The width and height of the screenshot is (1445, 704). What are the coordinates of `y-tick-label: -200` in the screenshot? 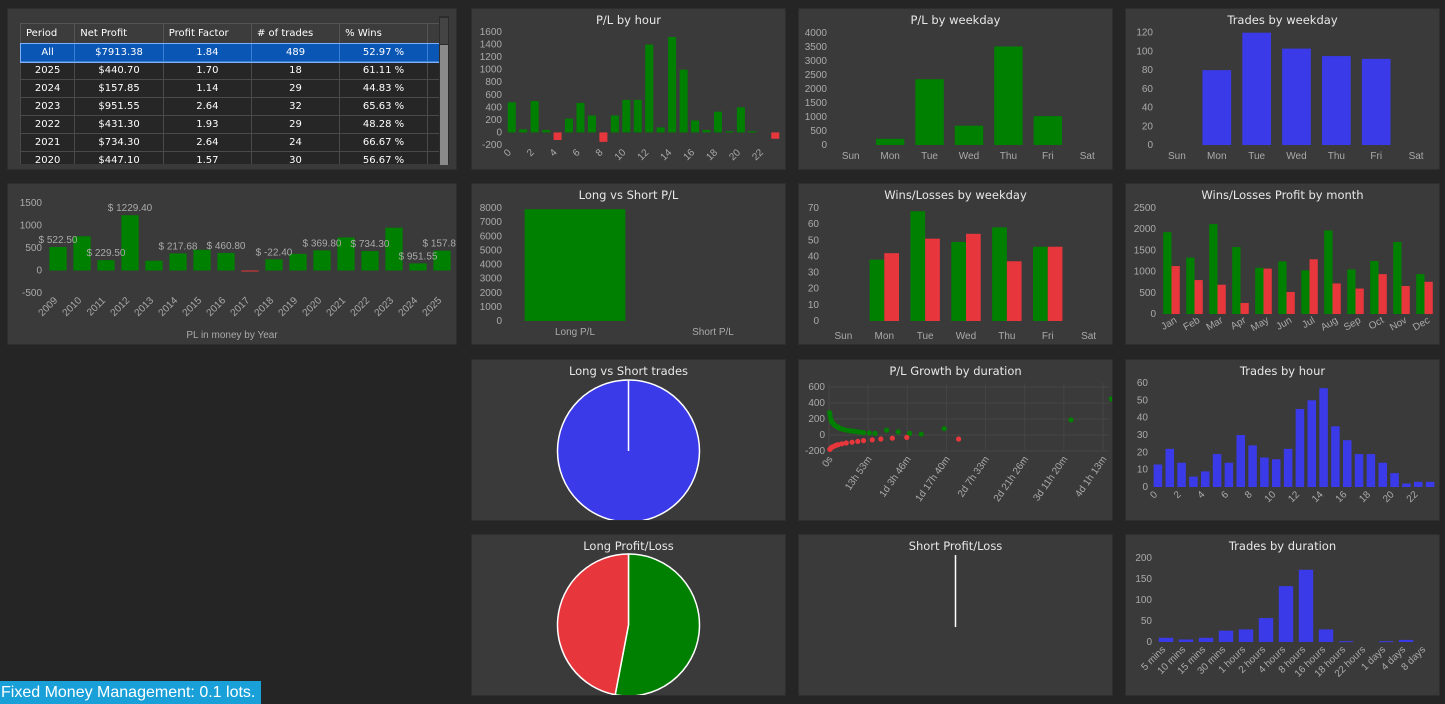 It's located at (492, 145).